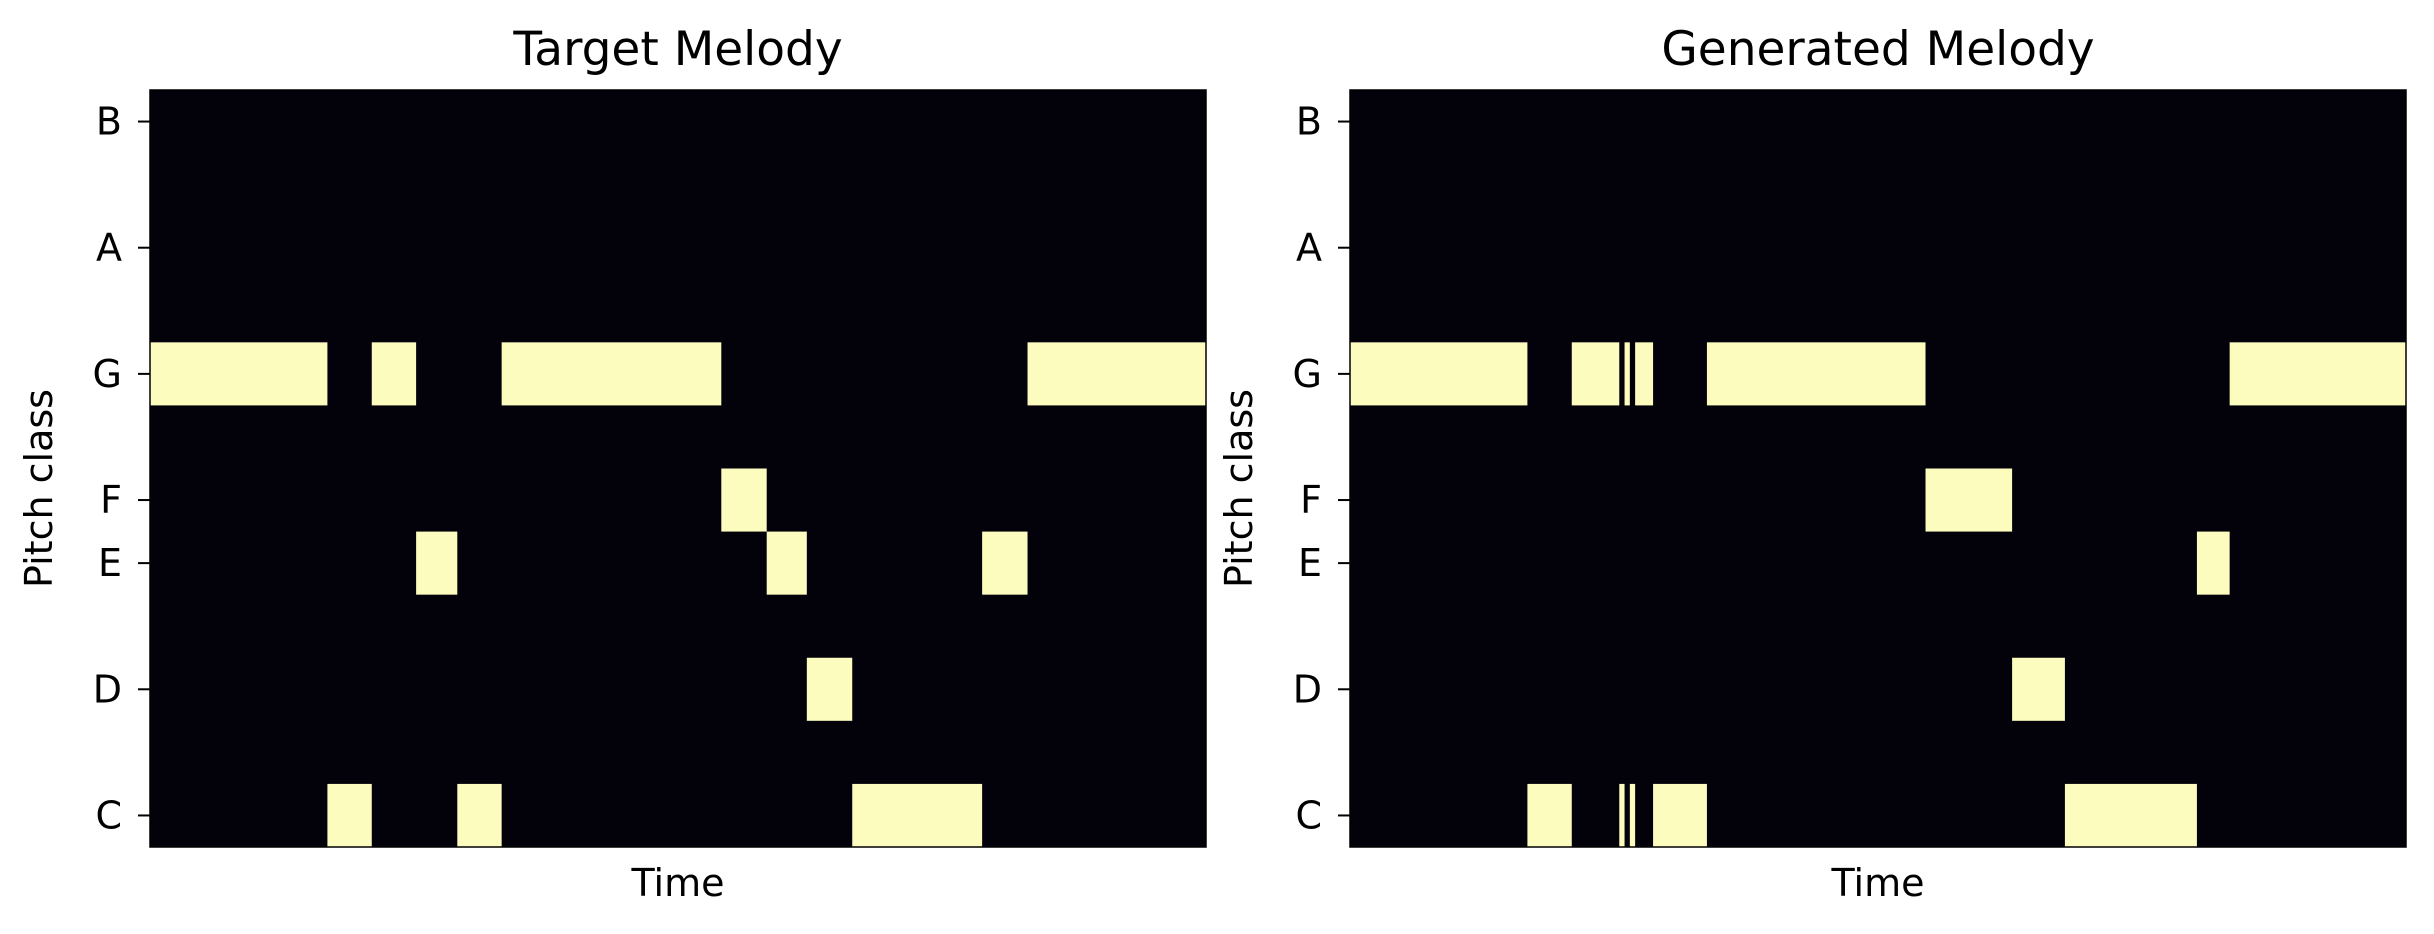 The image size is (2434, 934). Describe the element at coordinates (677, 49) in the screenshot. I see `chart-title: Target Melody` at that location.